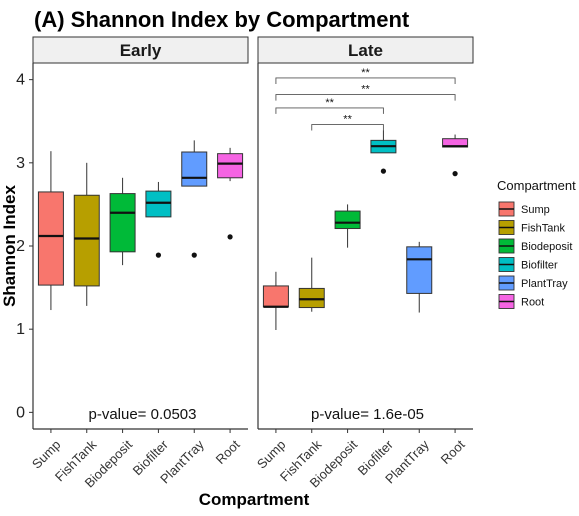 The image size is (579, 516). I want to click on legend-entry-fishtank: FishTank, so click(532, 227).